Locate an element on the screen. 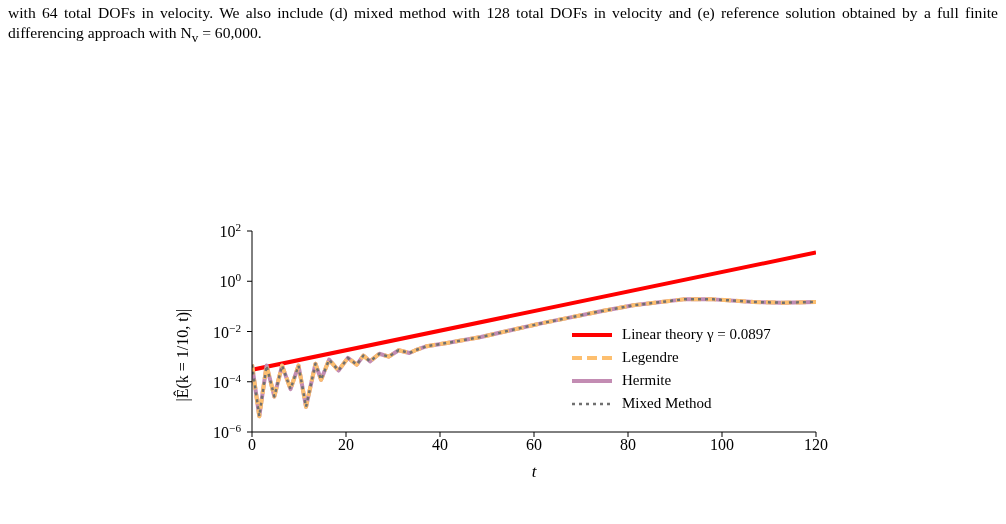  y-tick-label: 10$^{−4}$ is located at coordinates (227, 381).